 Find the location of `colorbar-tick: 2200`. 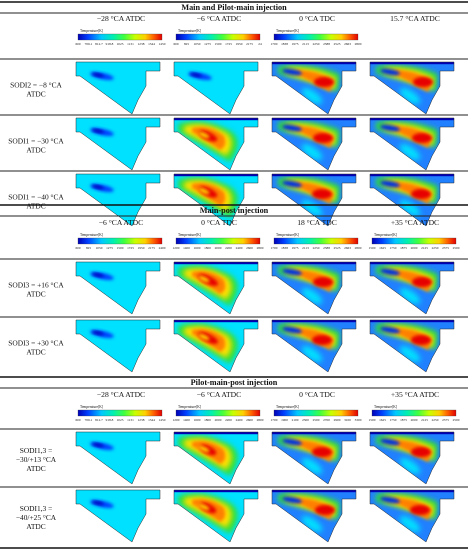

colorbar-tick: 2200 is located at coordinates (228, 420).